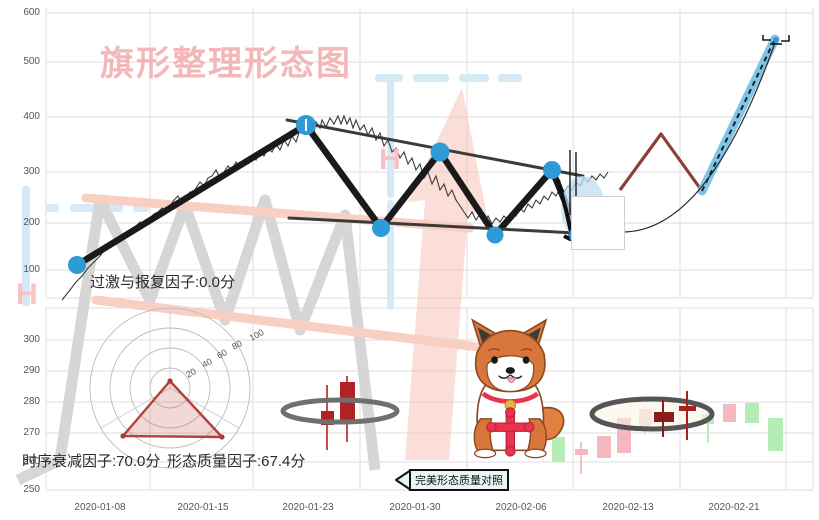 Image resolution: width=819 pixels, height=520 pixels. I want to click on xtick-2020-01-15: 2020-01-15, so click(203, 507).